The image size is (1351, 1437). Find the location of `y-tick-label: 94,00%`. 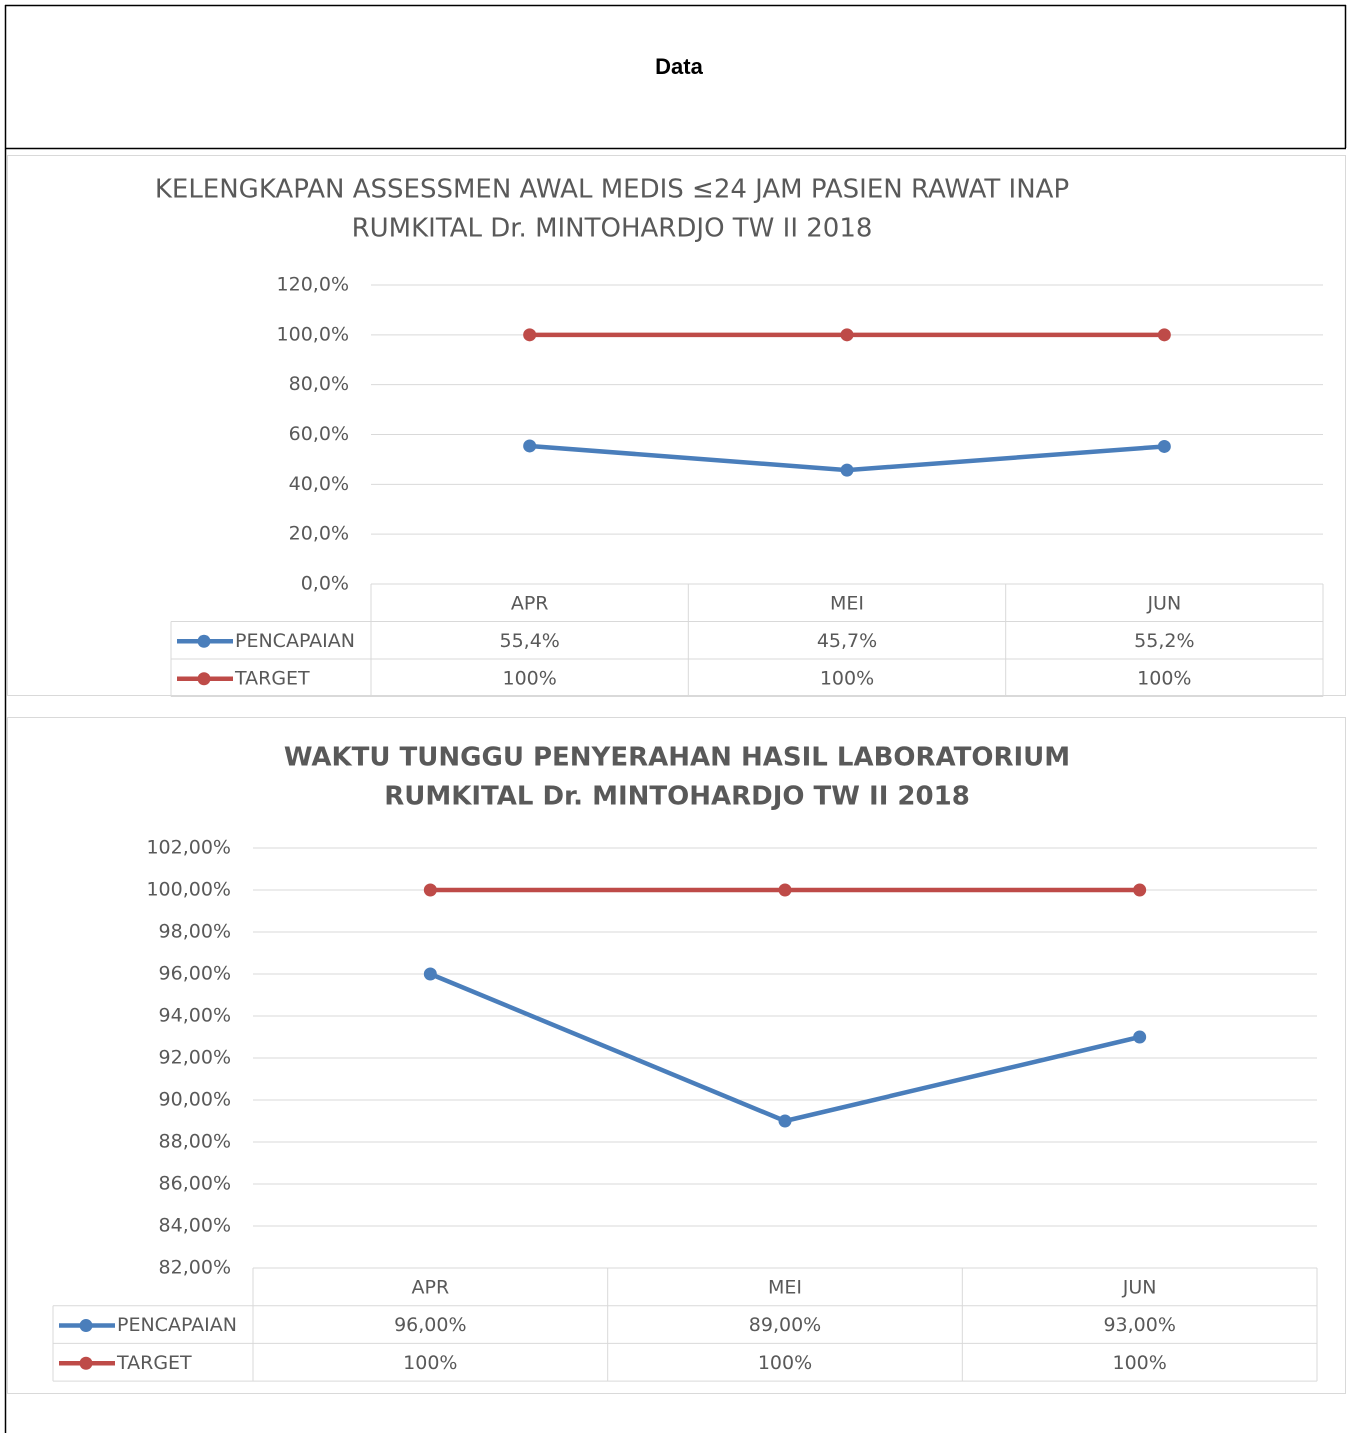

y-tick-label: 94,00% is located at coordinates (195, 1016).